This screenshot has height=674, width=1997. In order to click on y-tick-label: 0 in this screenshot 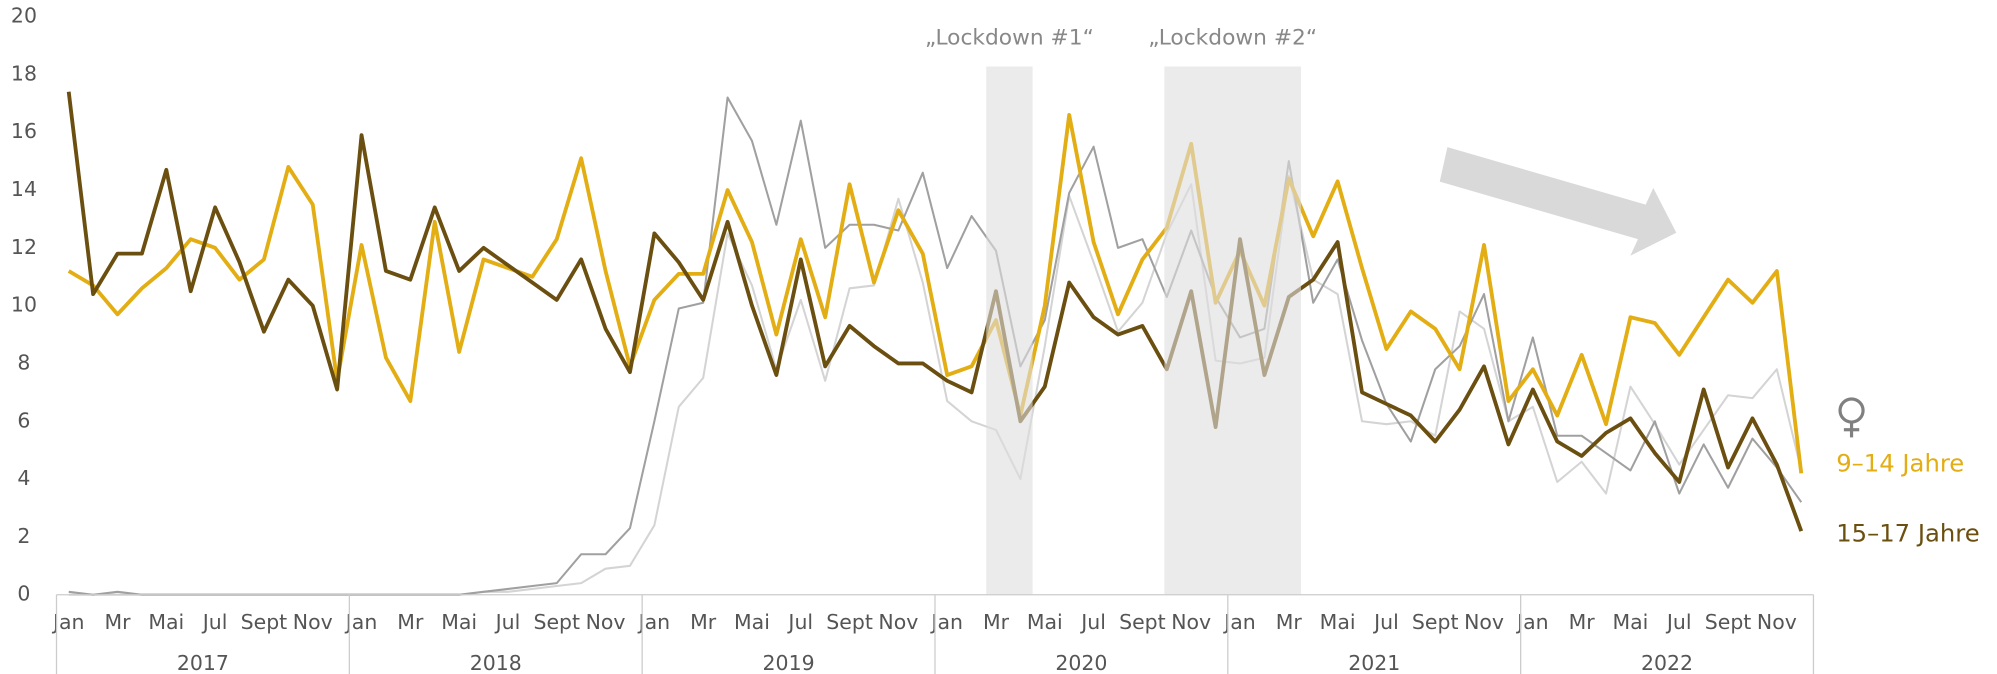, I will do `click(23, 594)`.